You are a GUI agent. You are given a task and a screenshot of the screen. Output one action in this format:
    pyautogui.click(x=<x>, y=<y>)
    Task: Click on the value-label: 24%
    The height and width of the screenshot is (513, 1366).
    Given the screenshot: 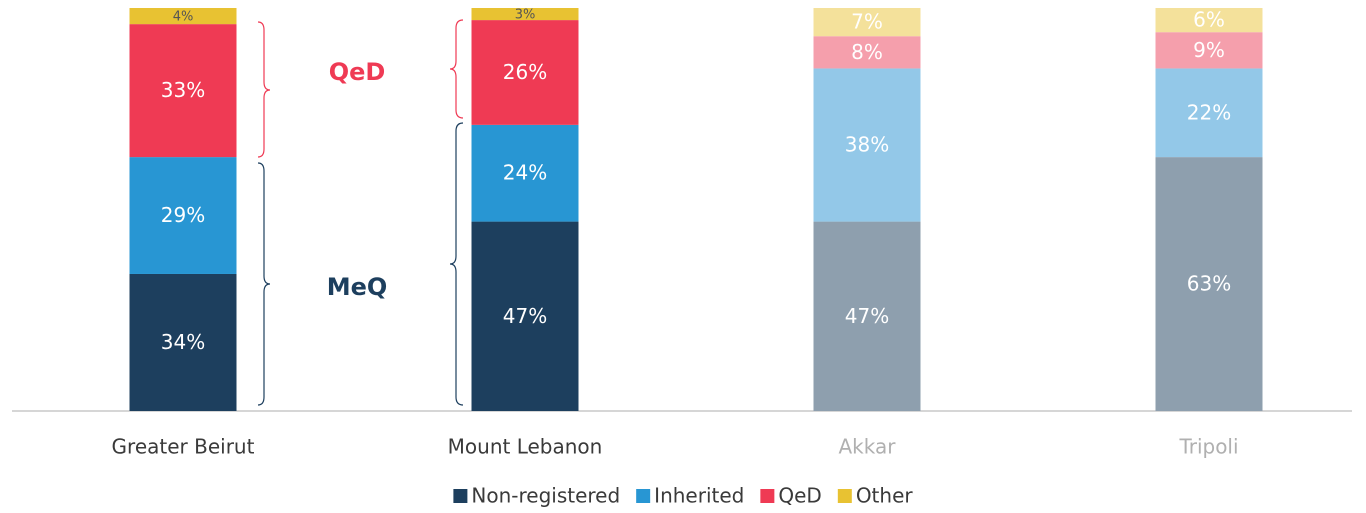 What is the action you would take?
    pyautogui.click(x=525, y=173)
    